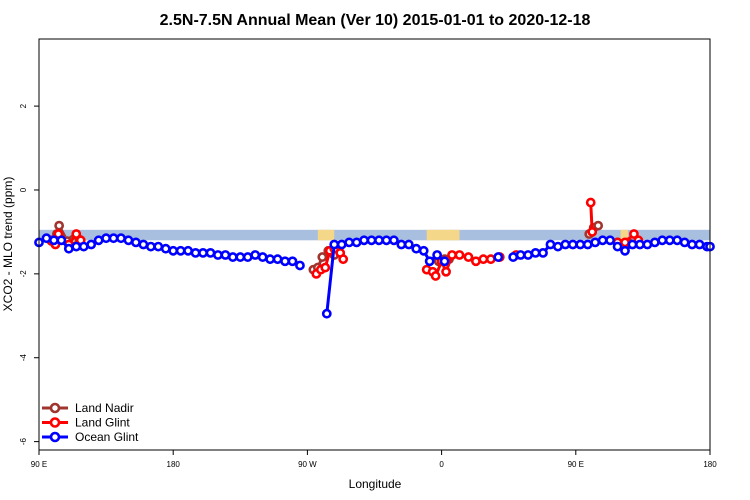  Describe the element at coordinates (441, 464) in the screenshot. I see `x-tick-label: 0` at that location.